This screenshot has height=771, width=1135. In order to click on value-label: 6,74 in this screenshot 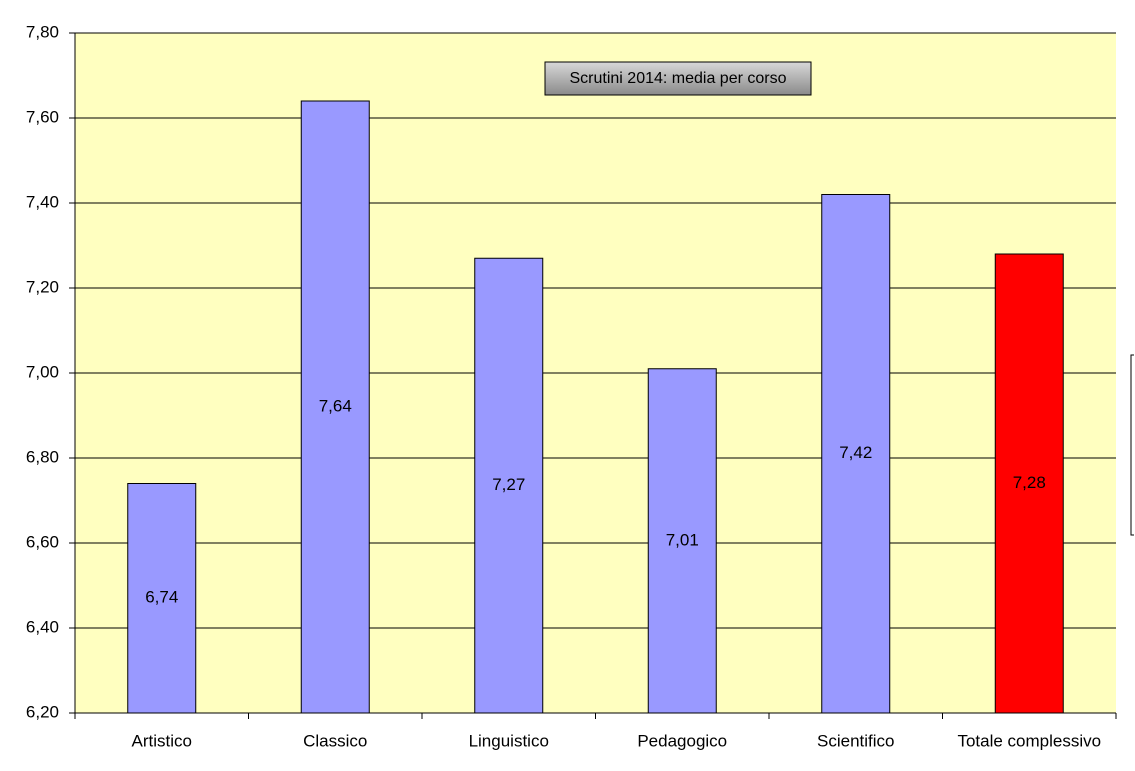, I will do `click(161, 597)`.